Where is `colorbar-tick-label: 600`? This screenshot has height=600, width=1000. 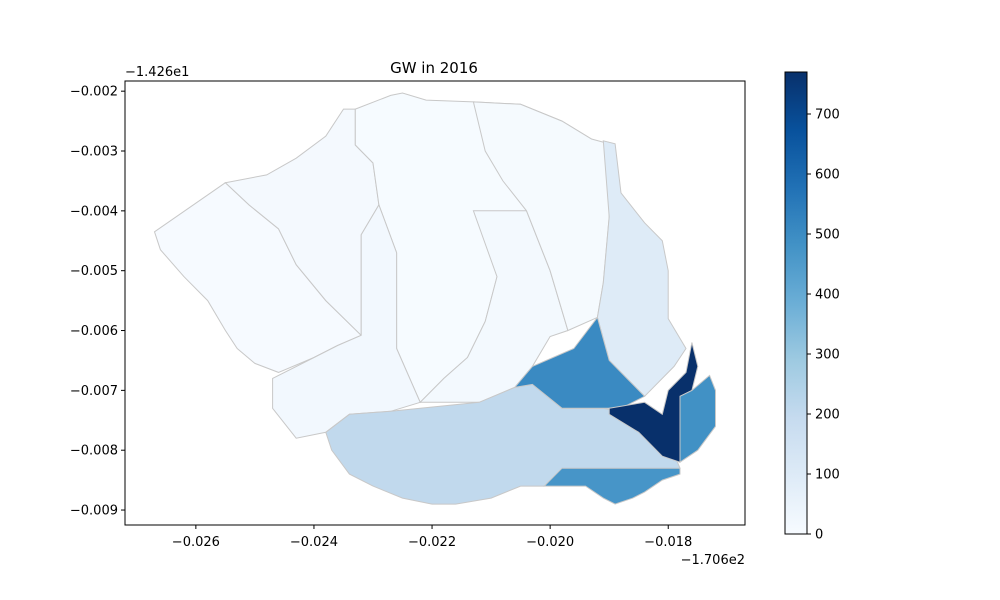
colorbar-tick-label: 600 is located at coordinates (827, 175).